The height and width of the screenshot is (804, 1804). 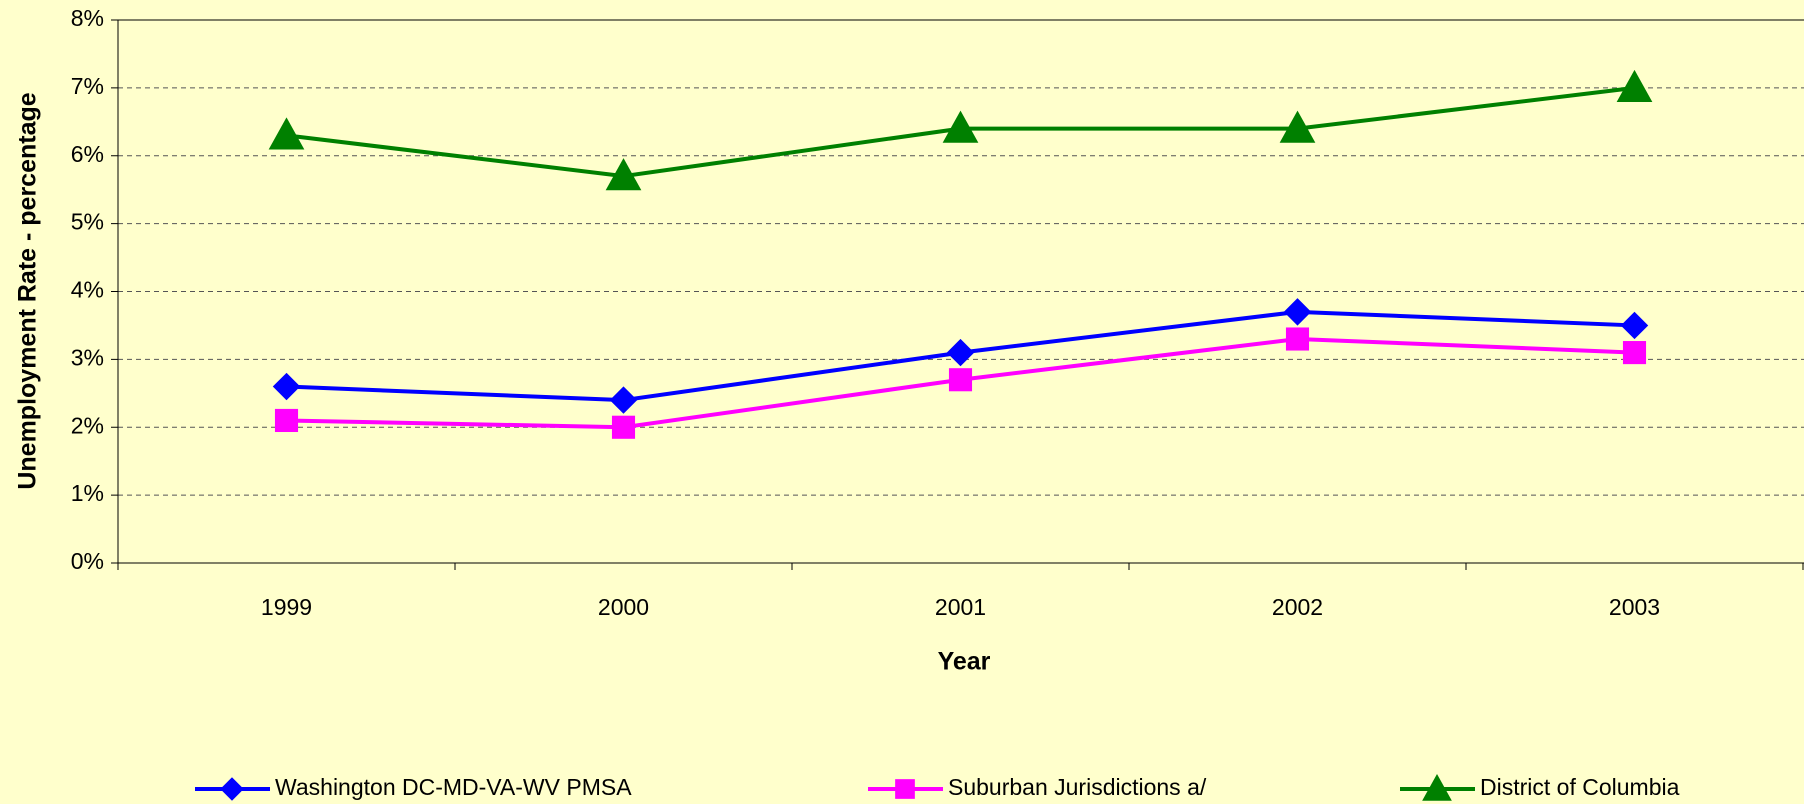 What do you see at coordinates (87, 493) in the screenshot?
I see `y-tick-label: 1%` at bounding box center [87, 493].